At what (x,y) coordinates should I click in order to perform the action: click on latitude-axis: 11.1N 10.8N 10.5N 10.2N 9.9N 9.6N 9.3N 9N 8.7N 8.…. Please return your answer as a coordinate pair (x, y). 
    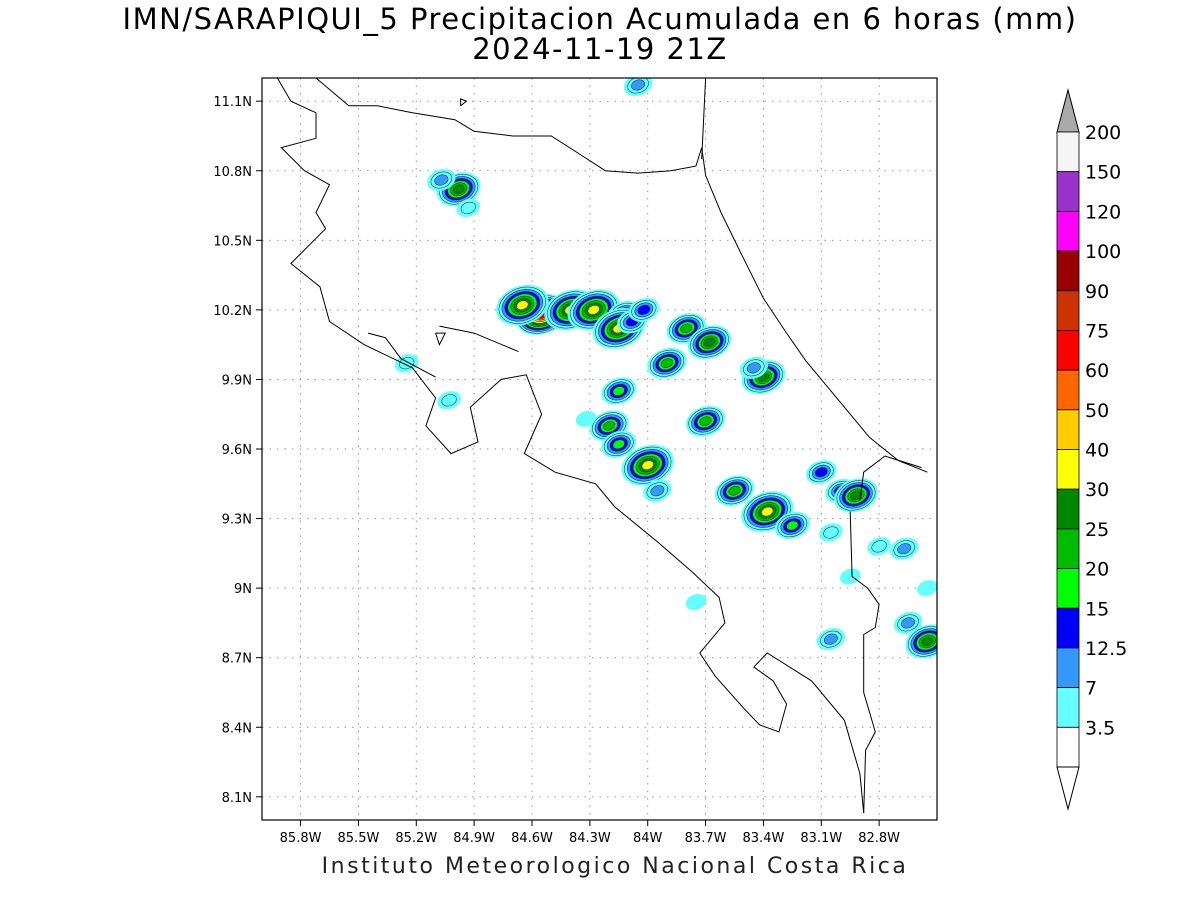
    Looking at the image, I should click on (237, 450).